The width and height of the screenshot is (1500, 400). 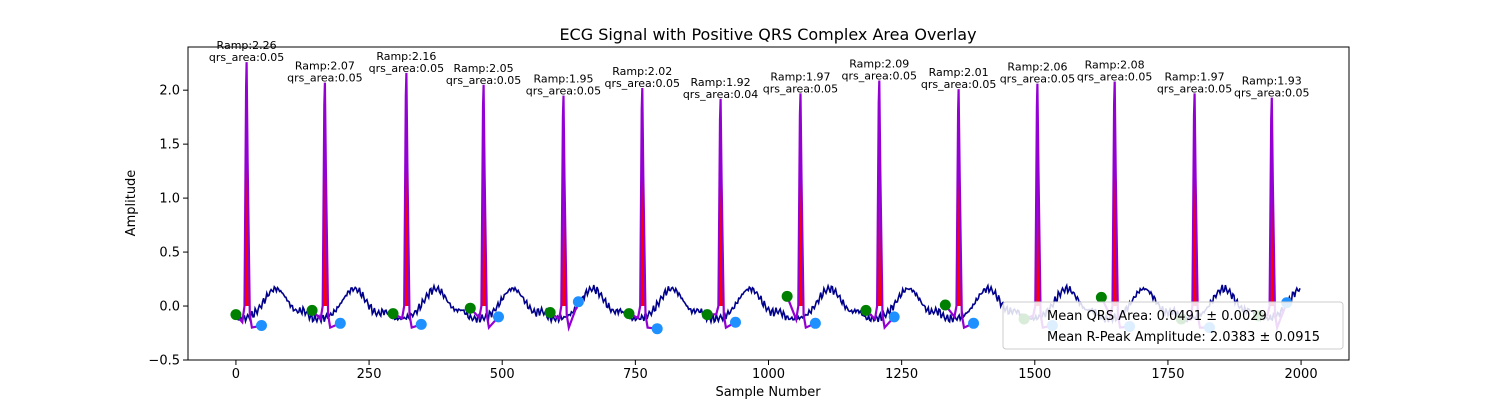 What do you see at coordinates (800, 88) in the screenshot?
I see `qrs-area-label-8: qrs_area:0.05` at bounding box center [800, 88].